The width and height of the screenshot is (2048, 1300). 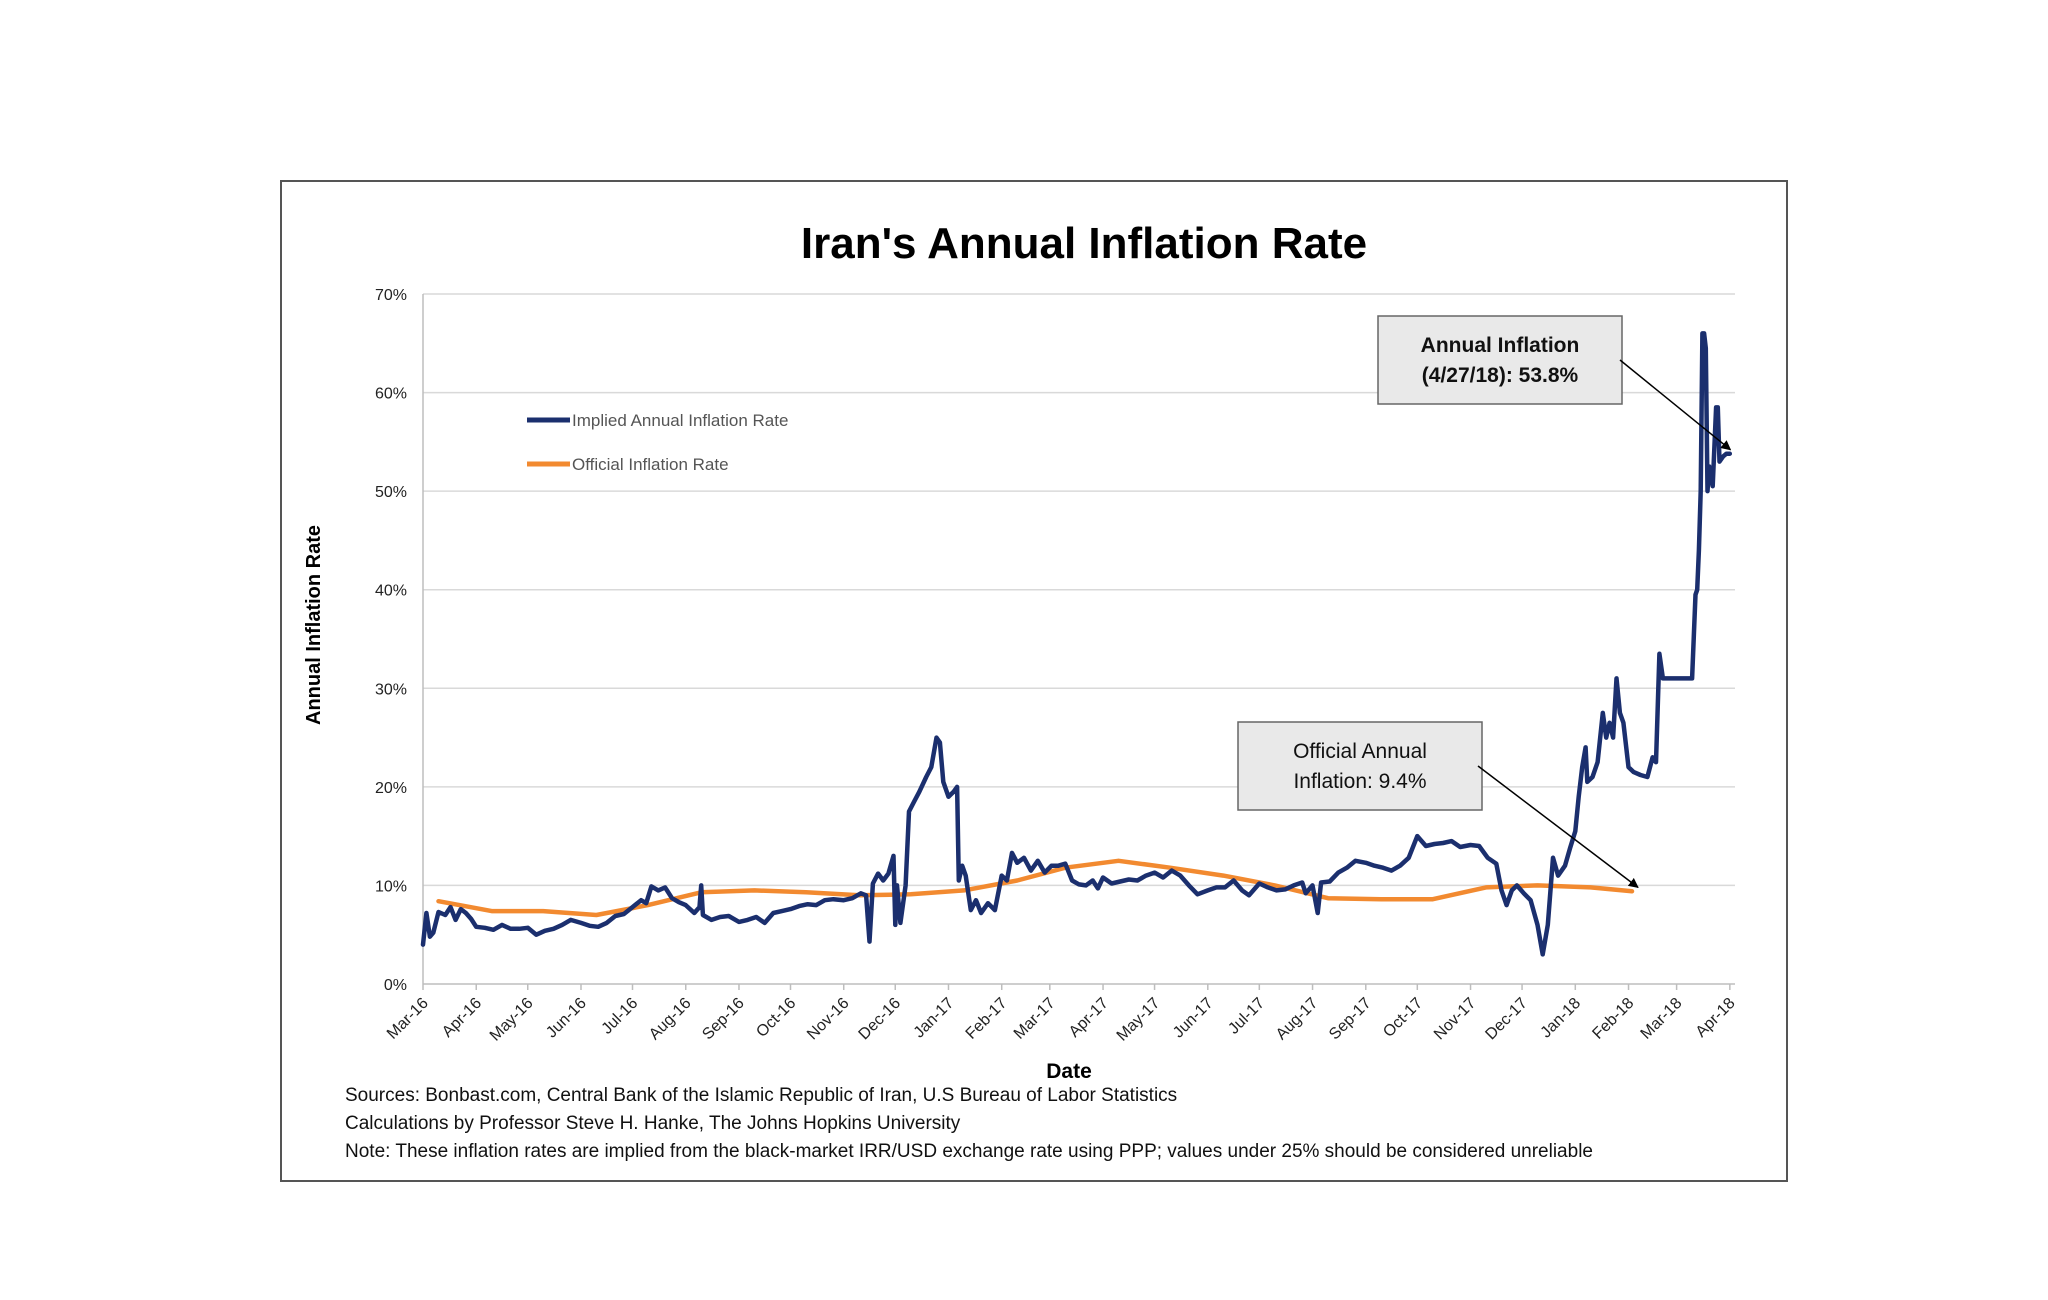 What do you see at coordinates (1350, 1019) in the screenshot?
I see `x-tick-label: Sep-17` at bounding box center [1350, 1019].